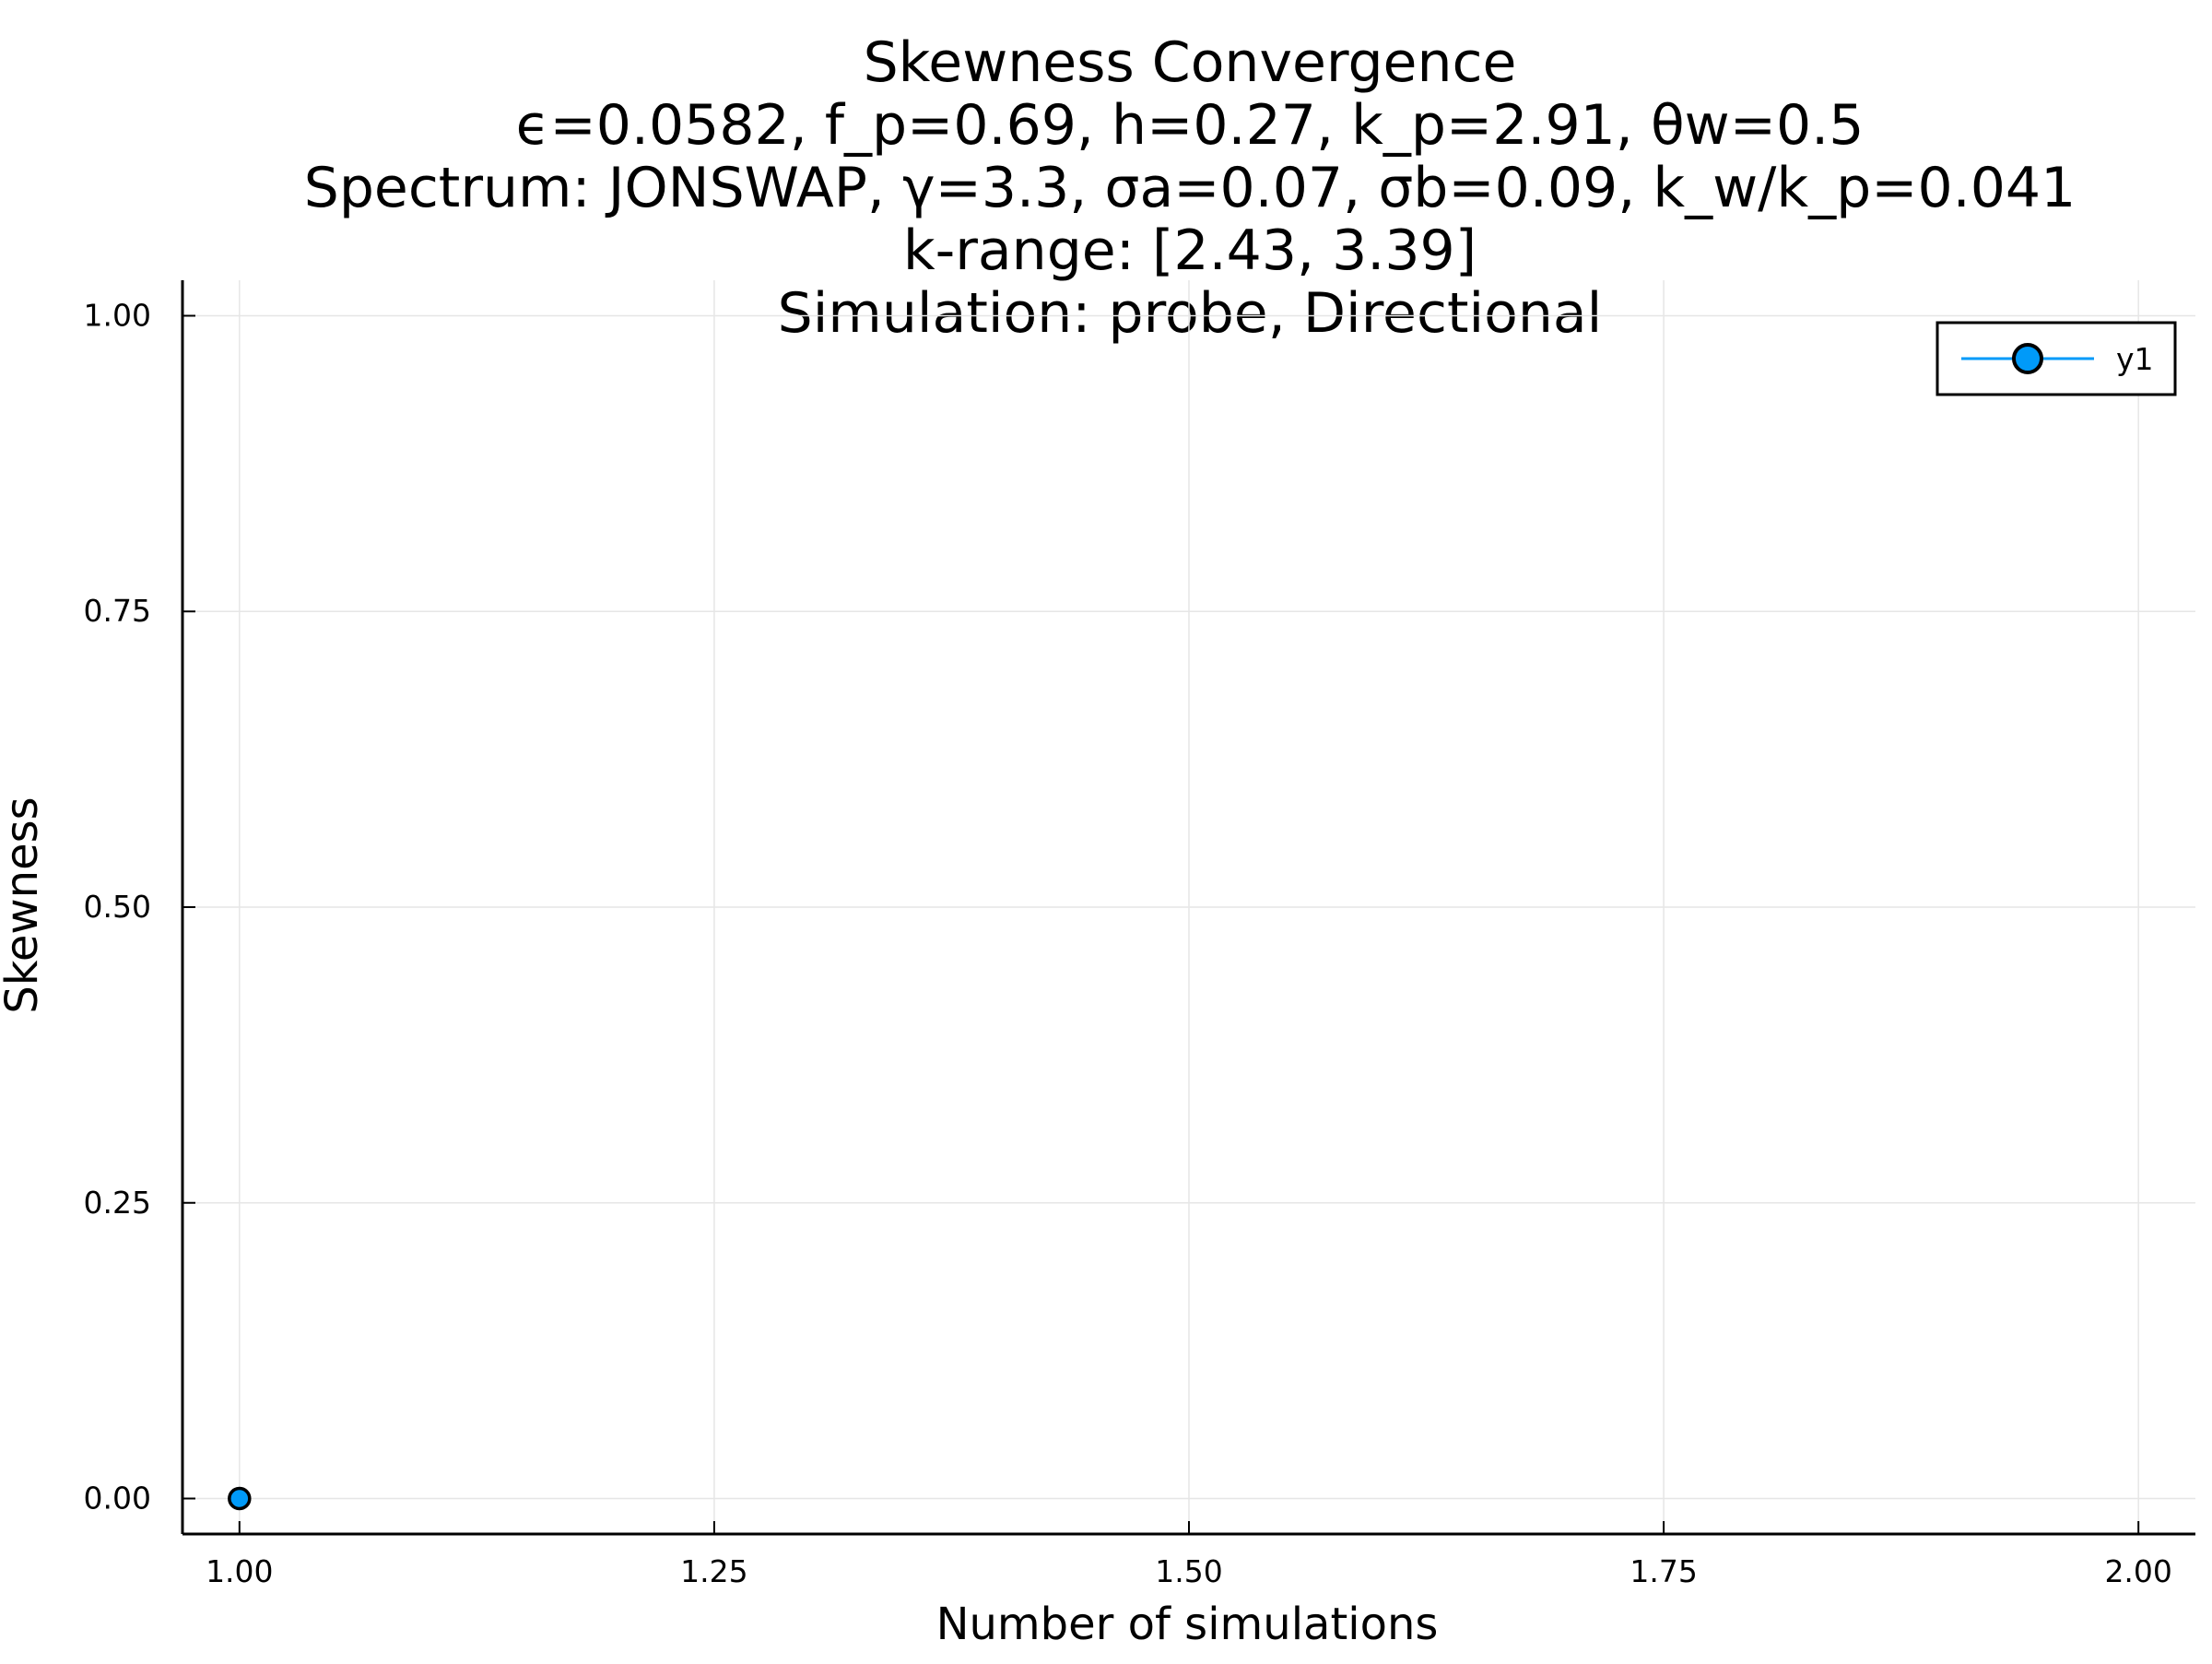 This screenshot has width=2212, height=1664. I want to click on y-tick-label-4: 1.00, so click(117, 315).